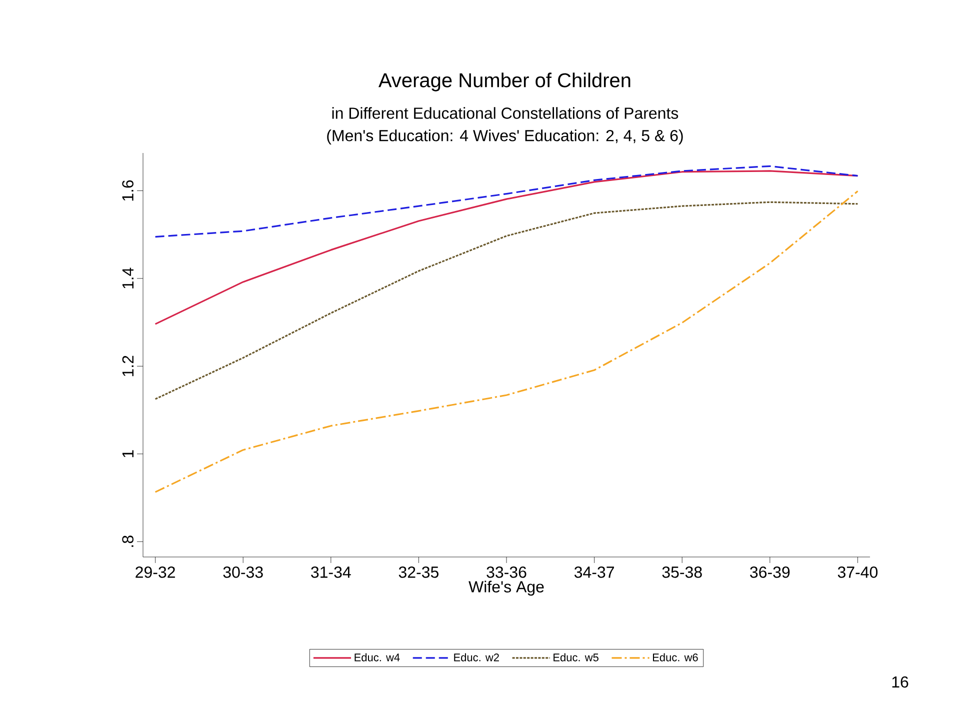 The image size is (954, 720). Describe the element at coordinates (128, 366) in the screenshot. I see `y-tick-label: 1.2` at that location.